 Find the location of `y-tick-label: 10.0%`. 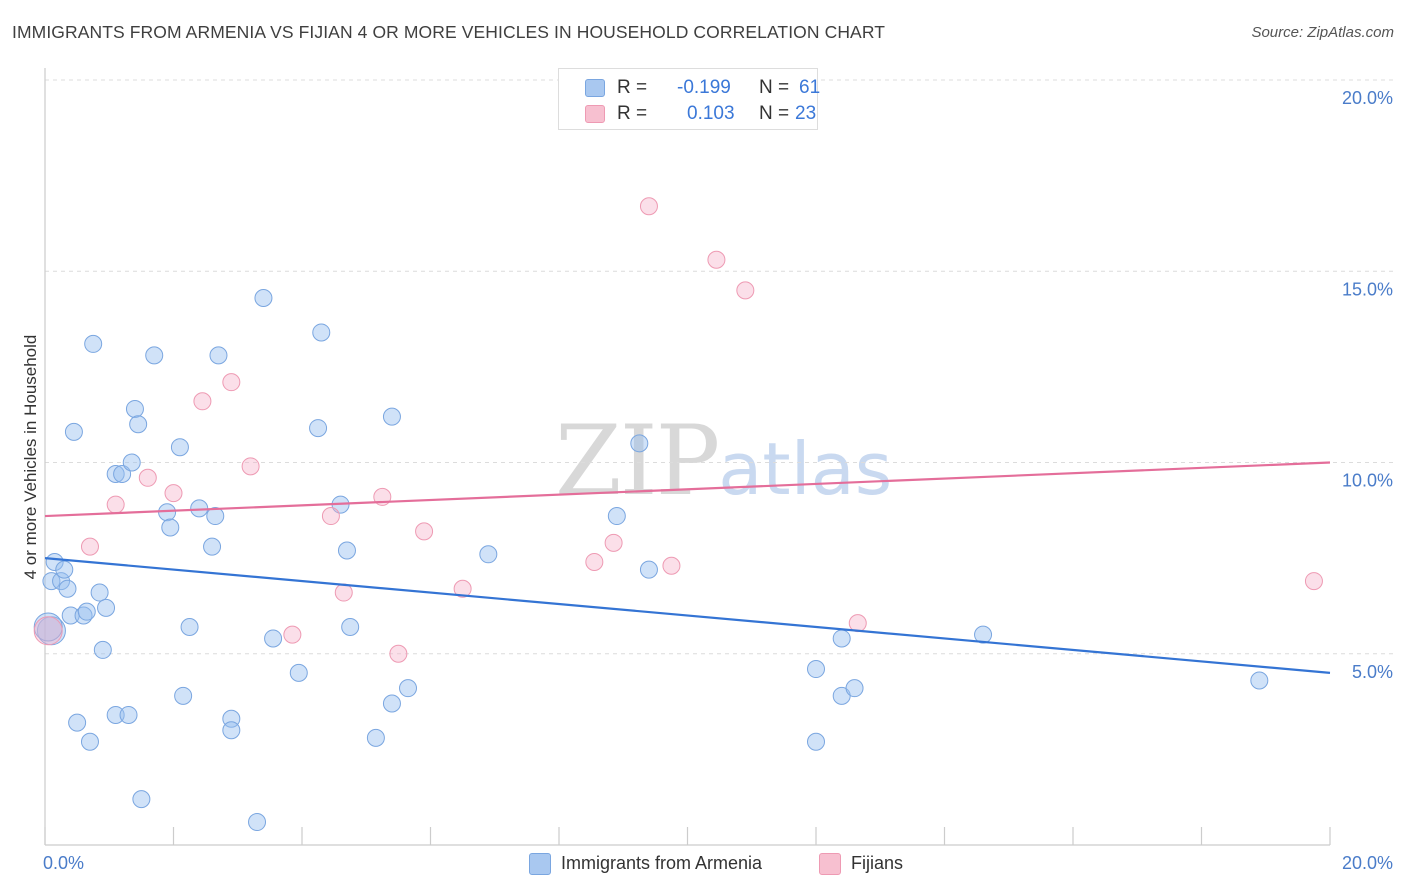

y-tick-label: 10.0% is located at coordinates (1367, 481).